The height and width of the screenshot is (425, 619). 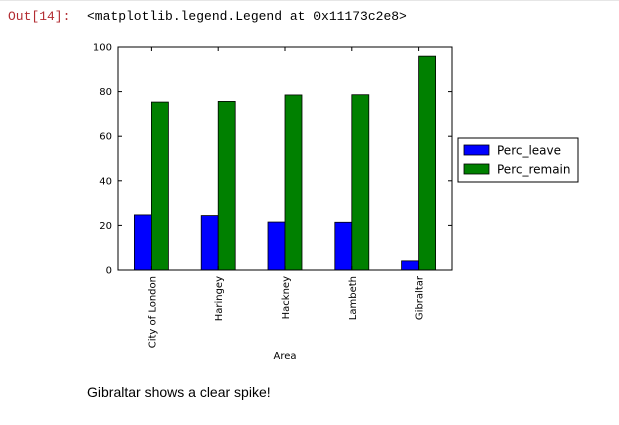 I want to click on legend-swatch-perc-leave, so click(x=476, y=150).